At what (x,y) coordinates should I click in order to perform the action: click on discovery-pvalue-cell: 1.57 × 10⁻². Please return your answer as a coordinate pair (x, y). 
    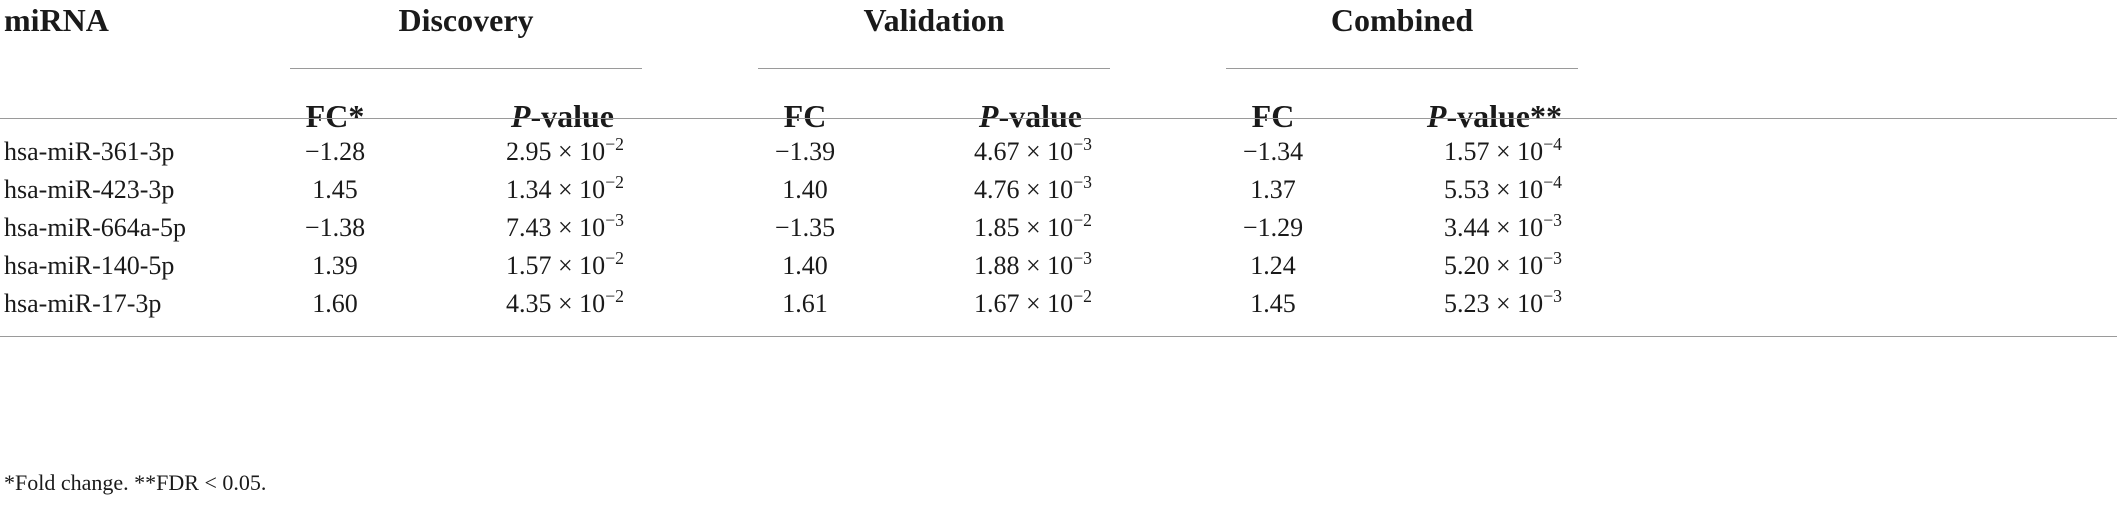
    Looking at the image, I should click on (565, 264).